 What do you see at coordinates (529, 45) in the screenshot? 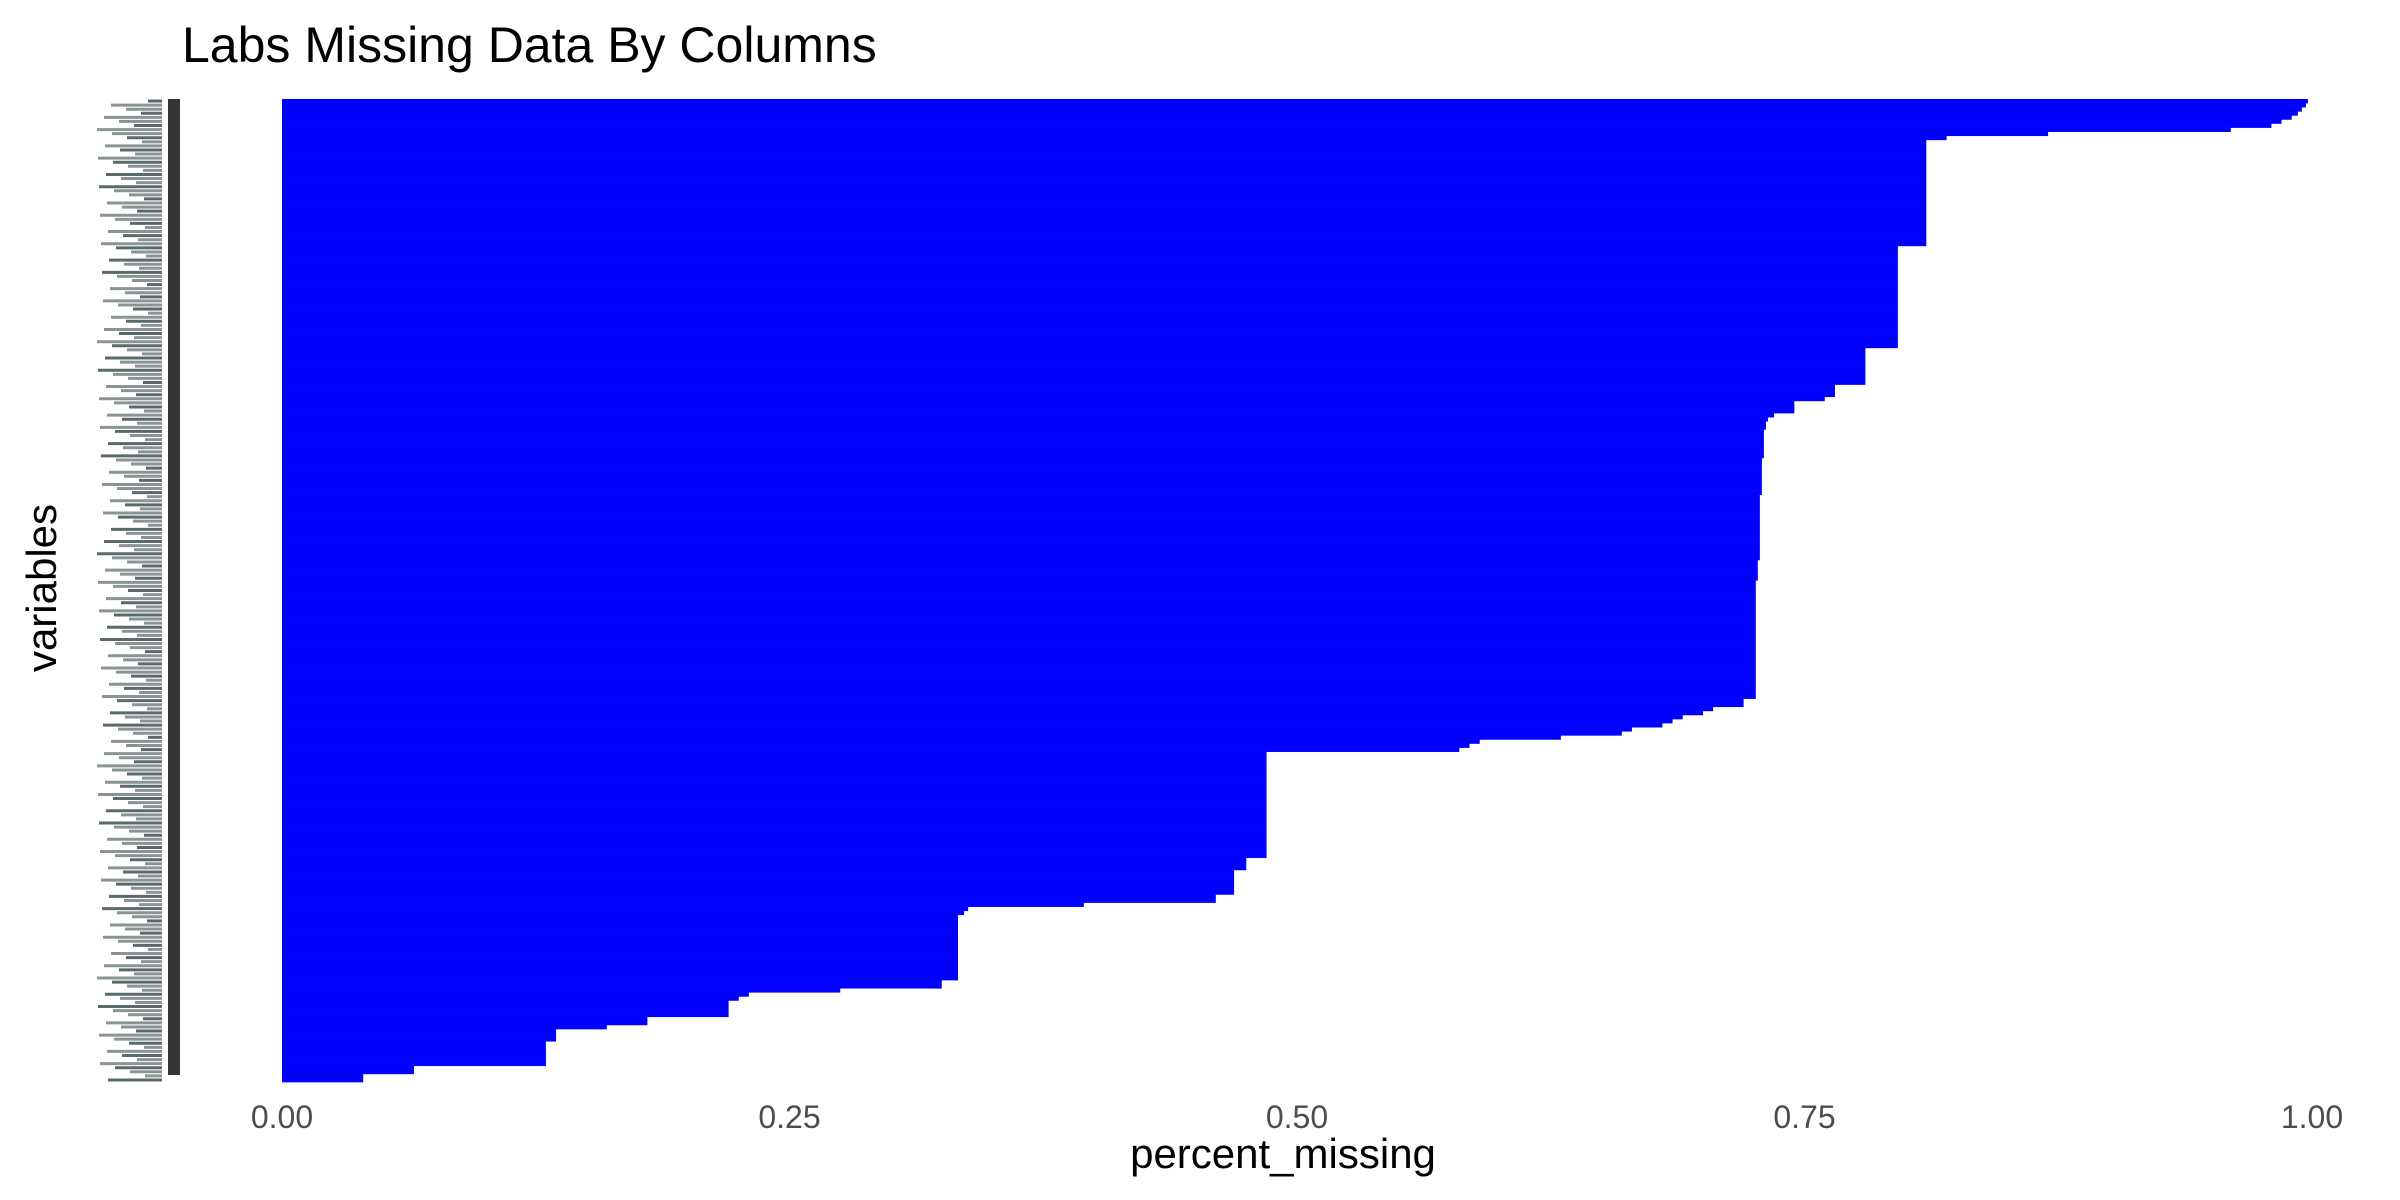
I see `chart-title: Labs Missing Data By Columns` at bounding box center [529, 45].